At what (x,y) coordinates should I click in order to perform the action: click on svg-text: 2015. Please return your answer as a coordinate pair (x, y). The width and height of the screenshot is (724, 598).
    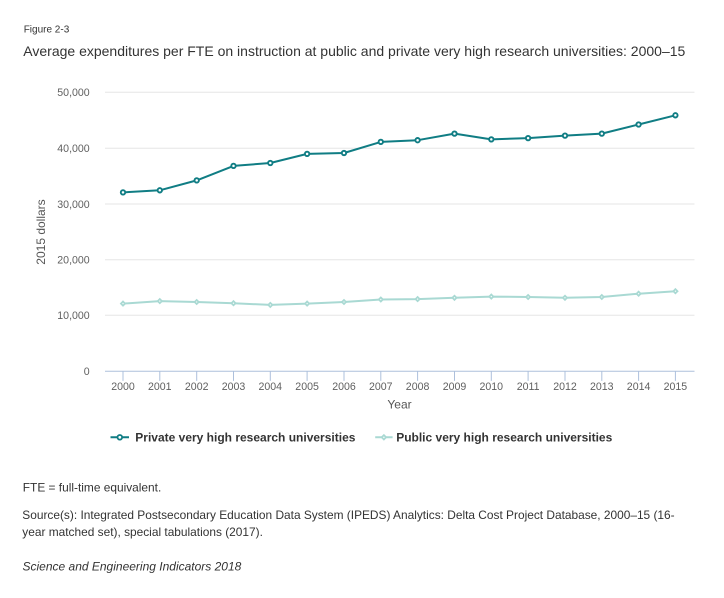
    Looking at the image, I should click on (676, 387).